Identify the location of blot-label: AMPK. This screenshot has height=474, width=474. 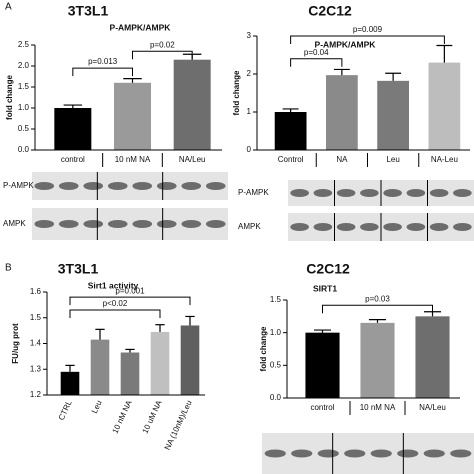
(249, 226).